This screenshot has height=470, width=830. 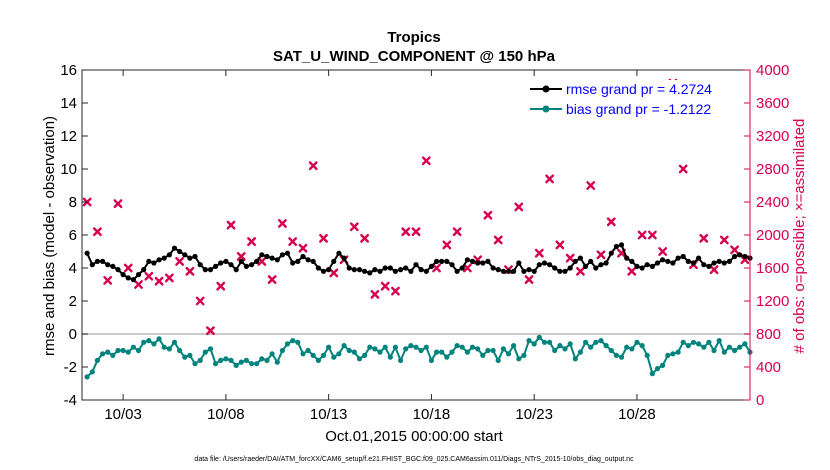 I want to click on y-tick-label: 8, so click(x=73, y=202).